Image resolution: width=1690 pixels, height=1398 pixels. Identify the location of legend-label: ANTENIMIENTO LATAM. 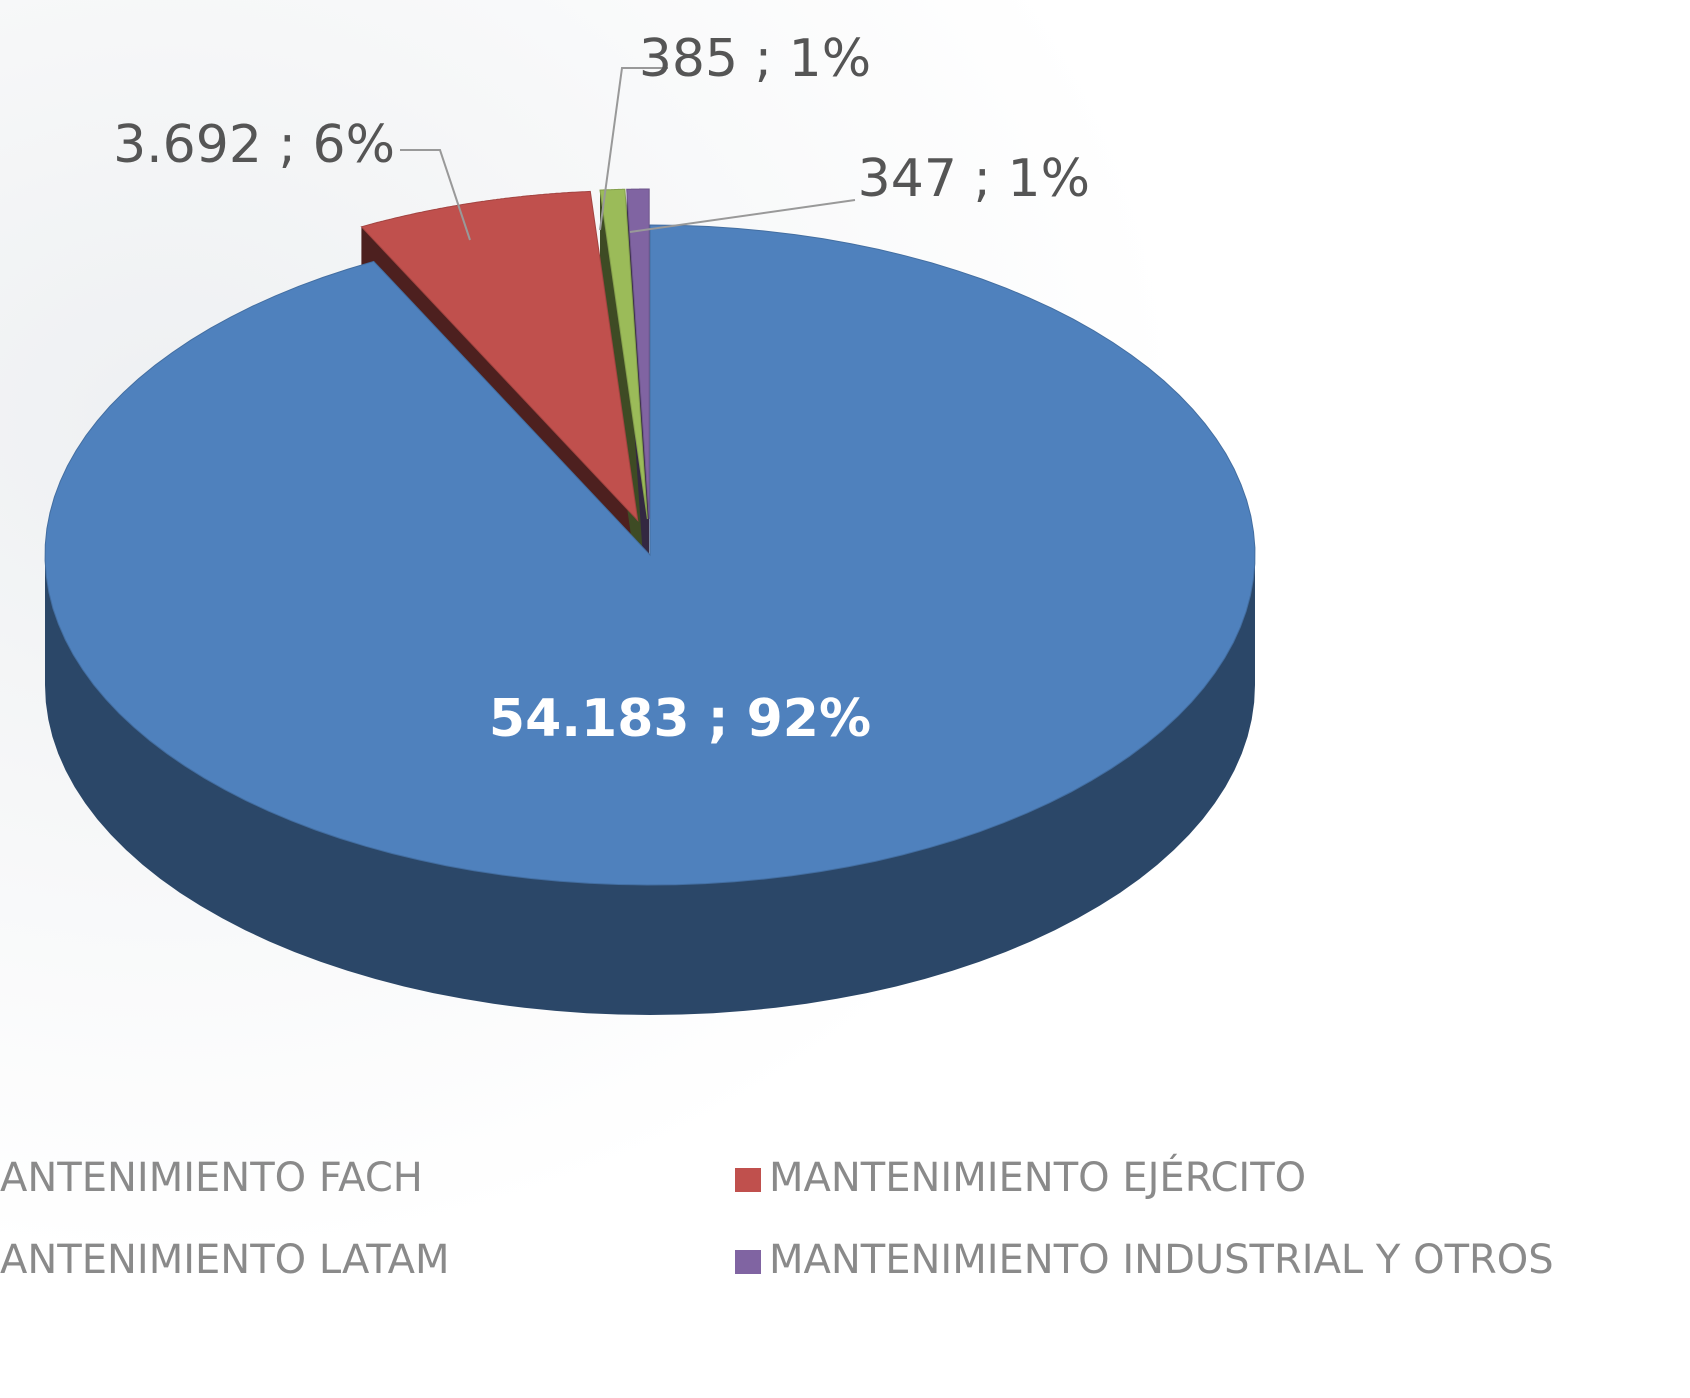
(225, 1260).